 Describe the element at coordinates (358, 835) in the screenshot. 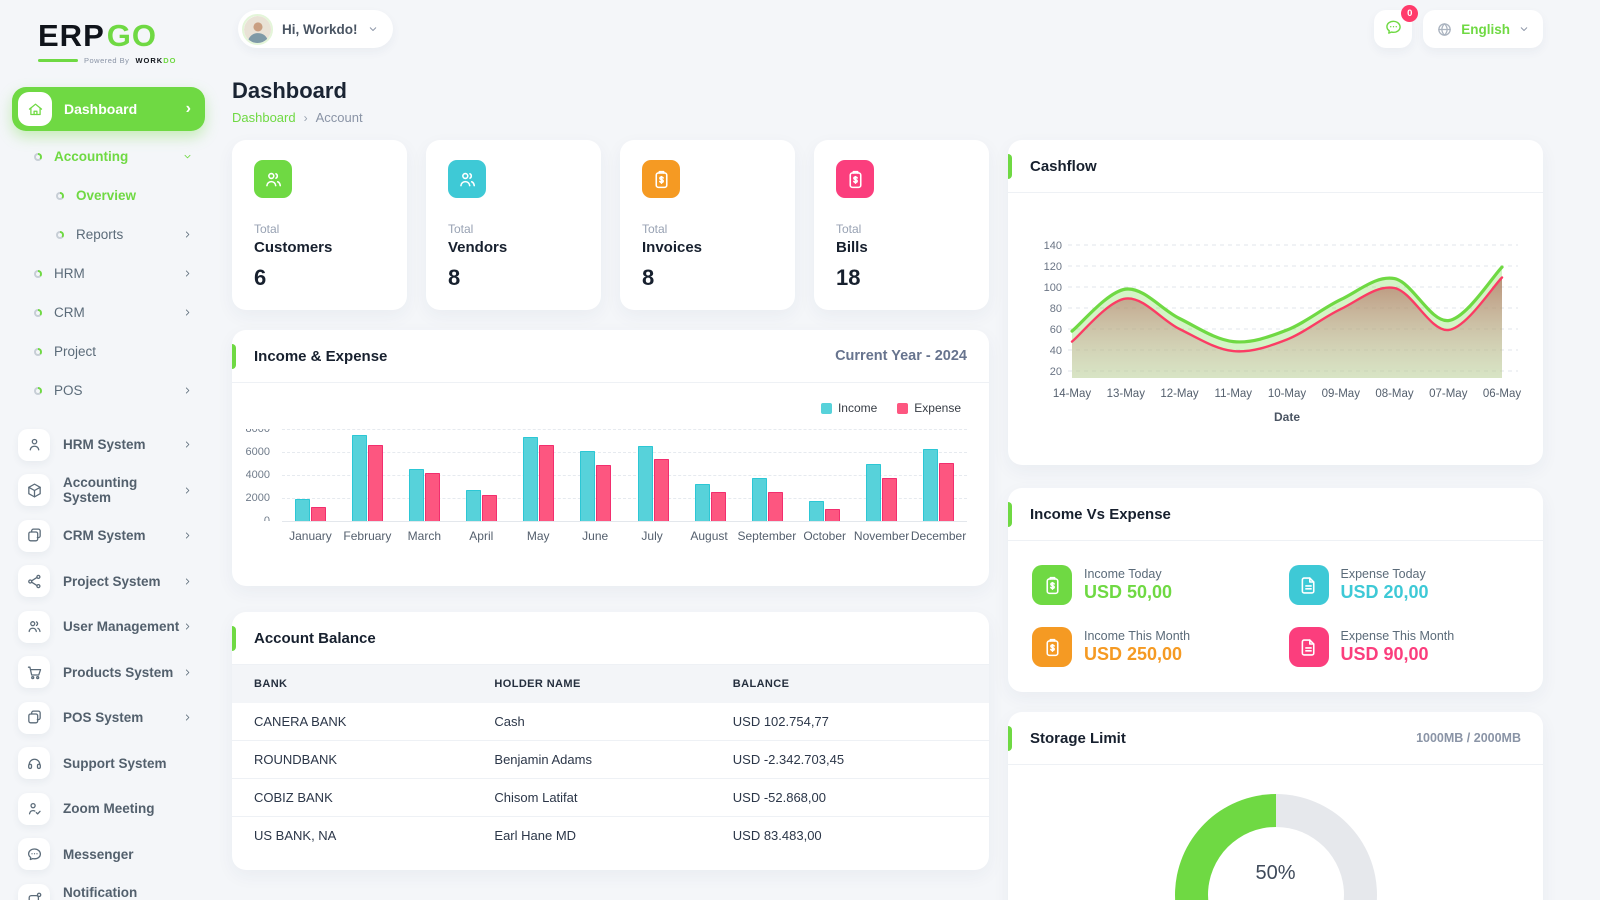

I see `table-cell: US BANK, NA` at that location.